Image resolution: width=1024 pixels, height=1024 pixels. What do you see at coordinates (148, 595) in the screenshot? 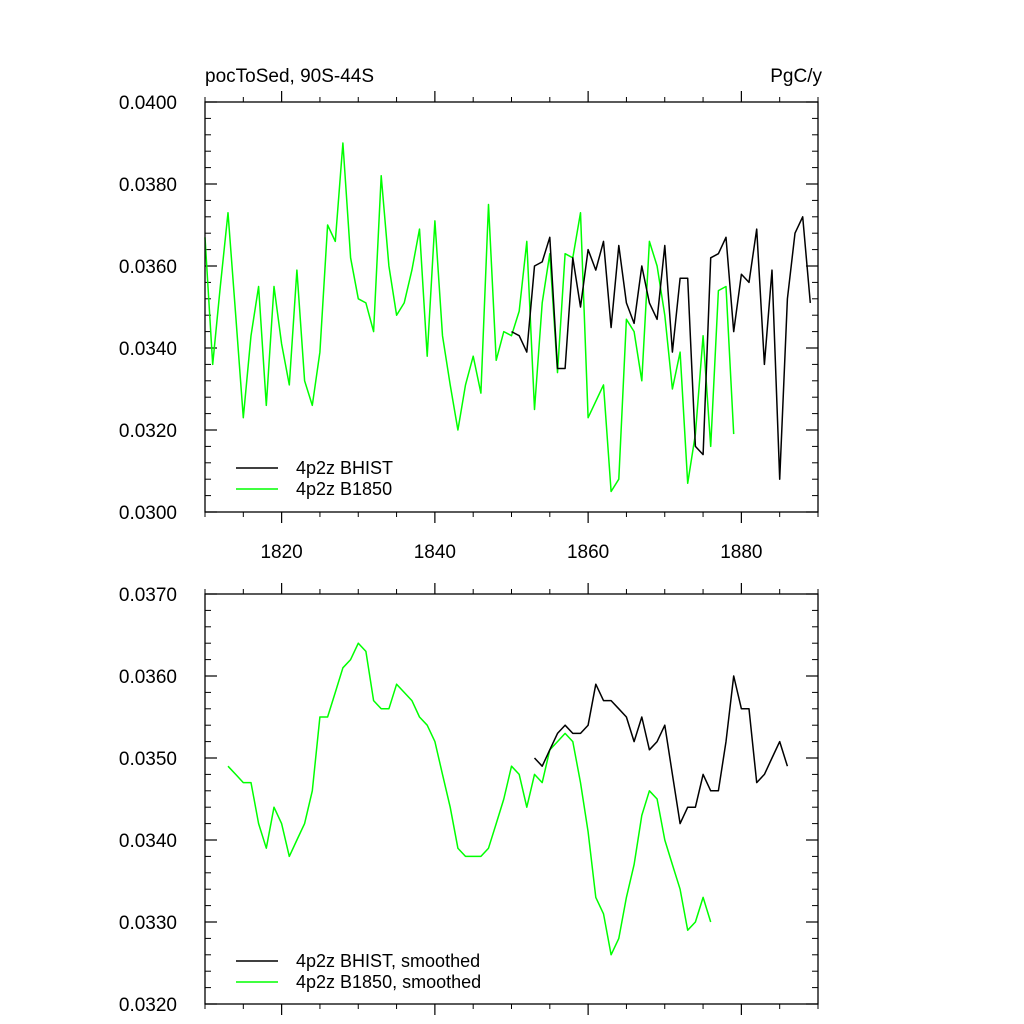
I see `bottom-y-tick-label: 0.0370` at bounding box center [148, 595].